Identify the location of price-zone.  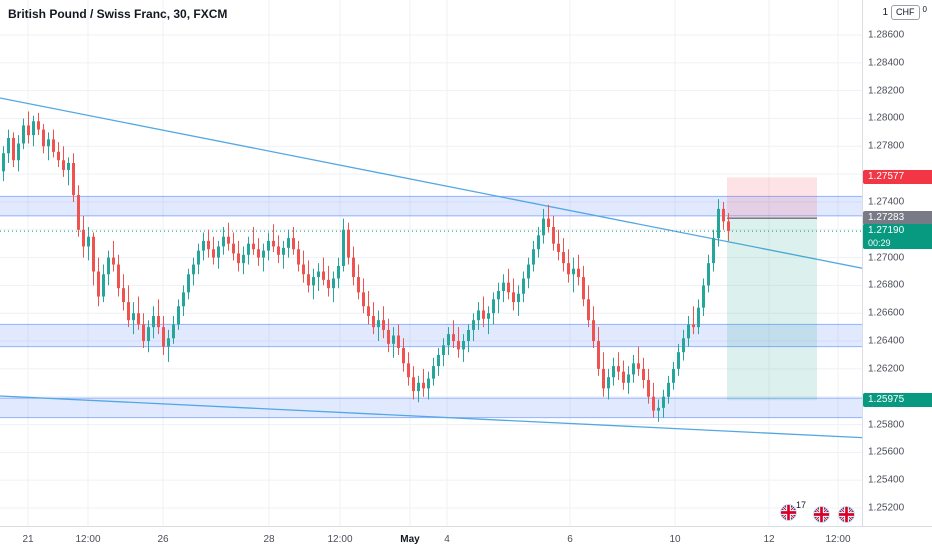
(431, 408).